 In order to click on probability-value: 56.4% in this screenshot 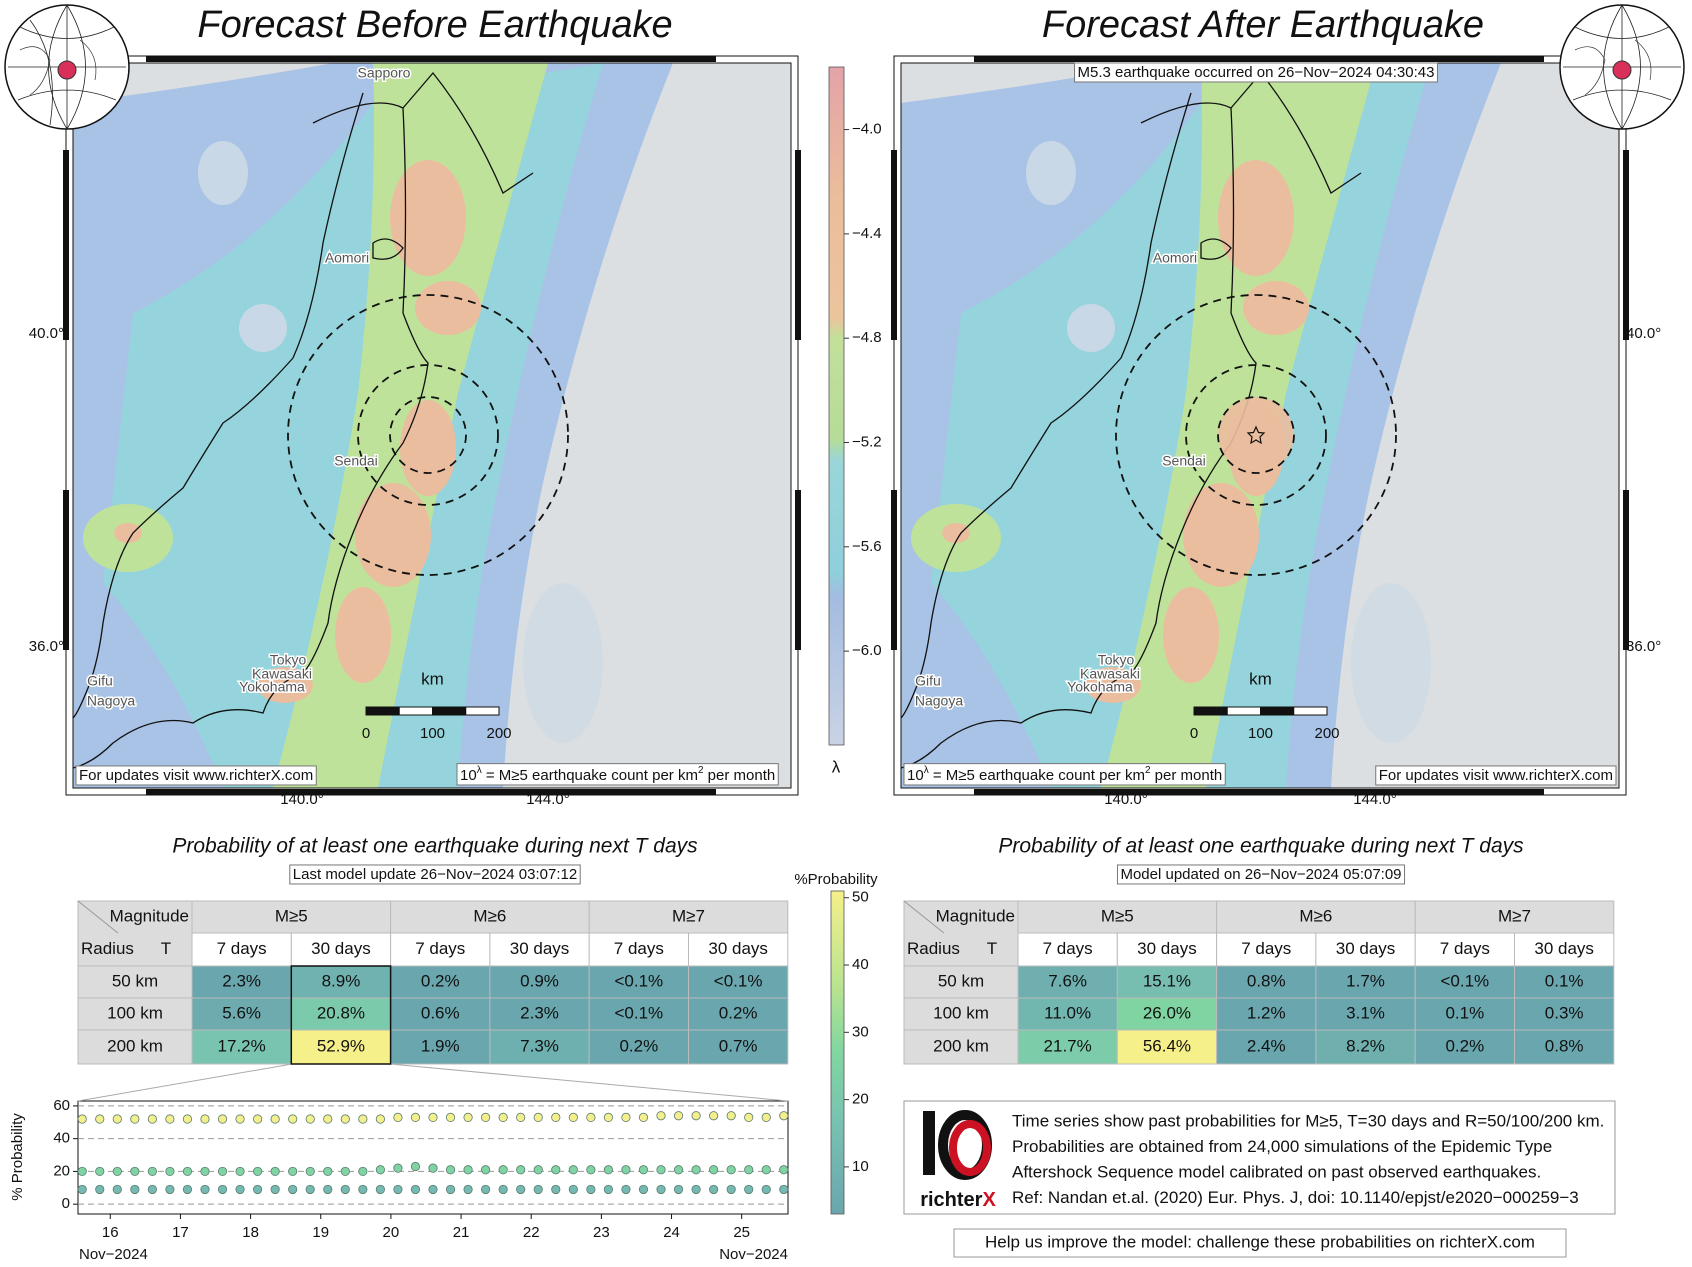, I will do `click(1167, 1045)`.